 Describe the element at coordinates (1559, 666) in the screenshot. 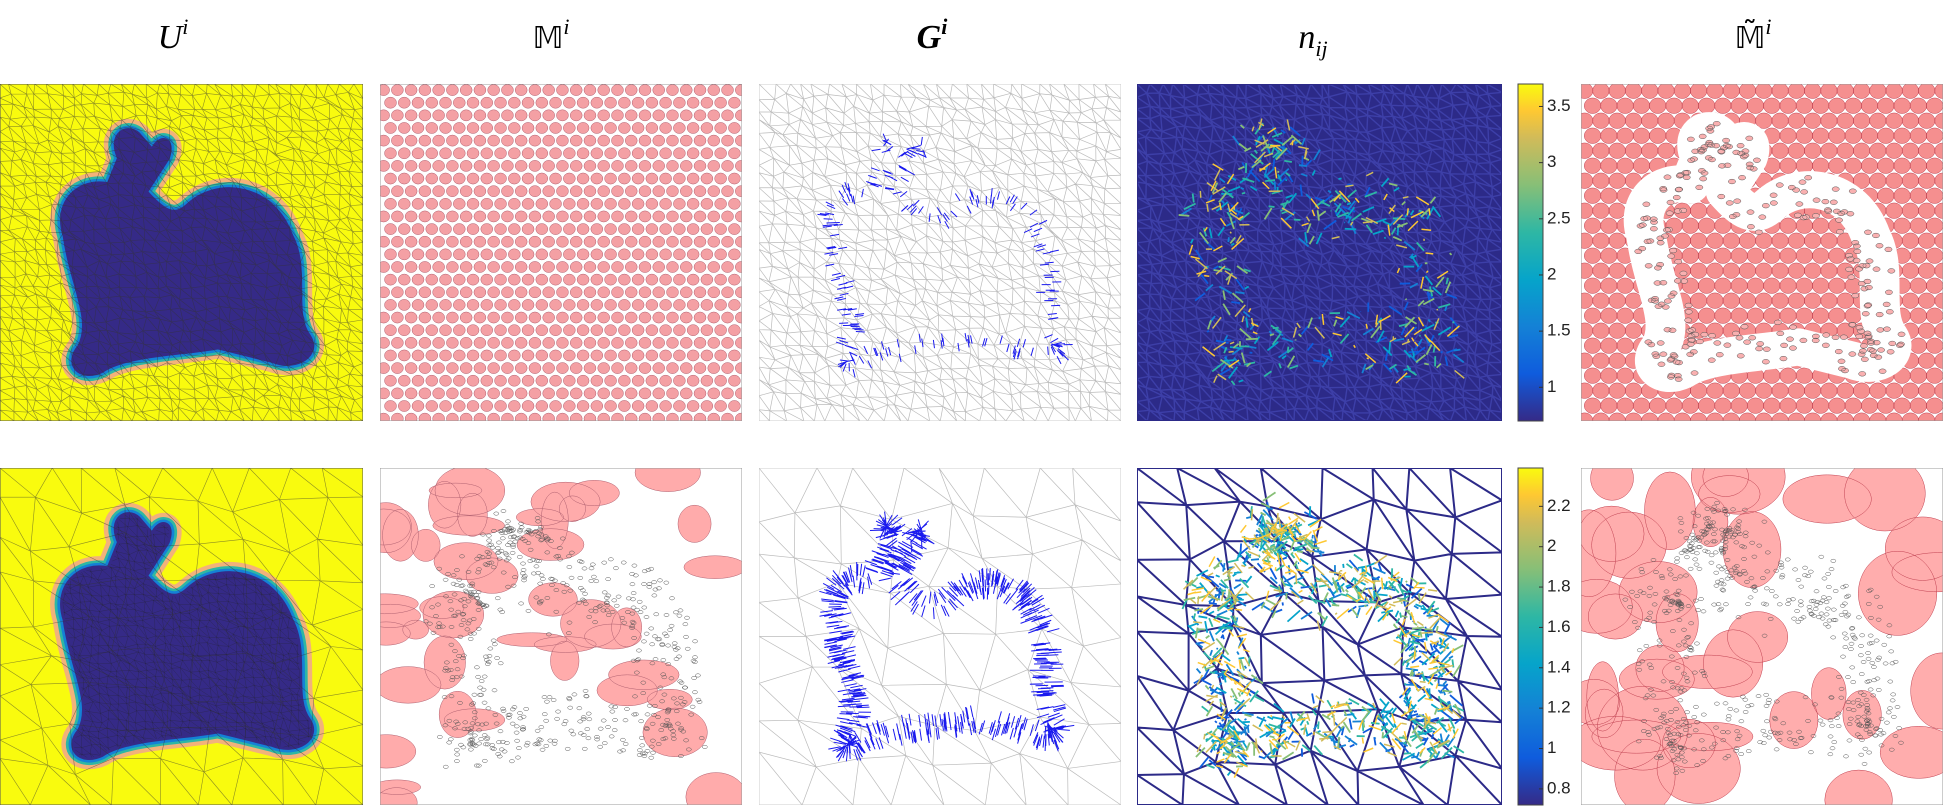

I see `colorbar-tick-label: 1.4` at that location.